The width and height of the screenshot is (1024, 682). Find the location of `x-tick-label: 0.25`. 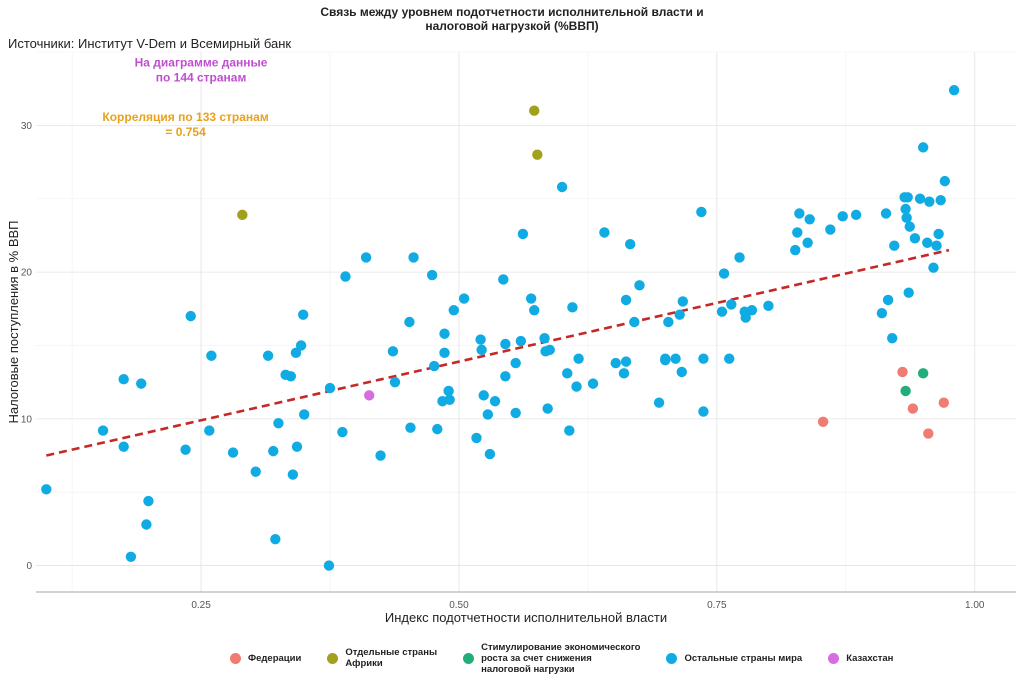

x-tick-label: 0.25 is located at coordinates (201, 605).